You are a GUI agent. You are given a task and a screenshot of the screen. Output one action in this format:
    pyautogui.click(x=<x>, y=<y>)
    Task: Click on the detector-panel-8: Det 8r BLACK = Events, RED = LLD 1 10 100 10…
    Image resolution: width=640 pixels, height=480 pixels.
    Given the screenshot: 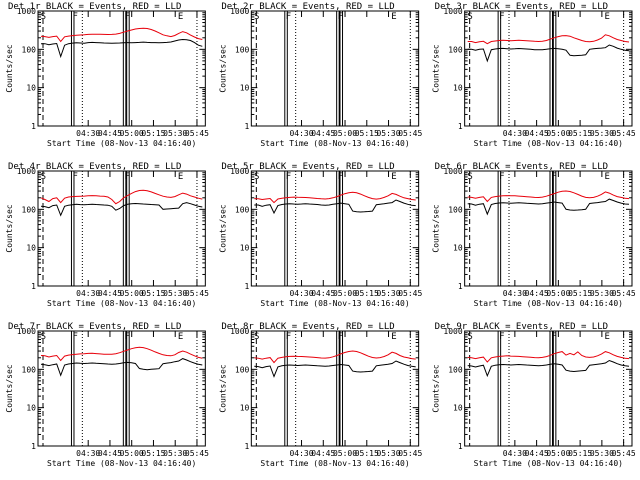 What is the action you would take?
    pyautogui.click(x=320, y=395)
    